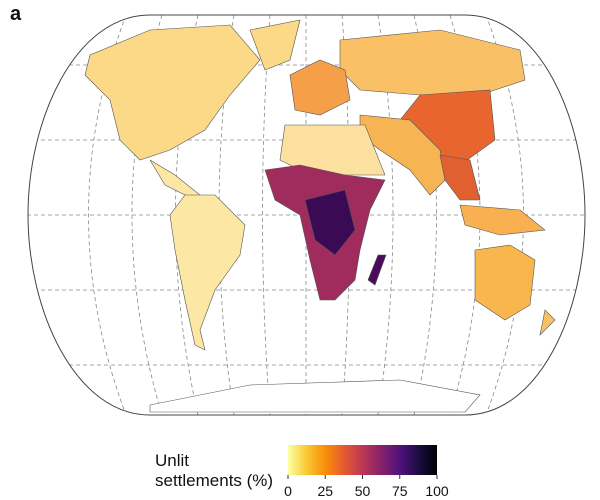 Image resolution: width=600 pixels, height=500 pixels. Describe the element at coordinates (214, 480) in the screenshot. I see `legend-title: settlements (%)` at that location.